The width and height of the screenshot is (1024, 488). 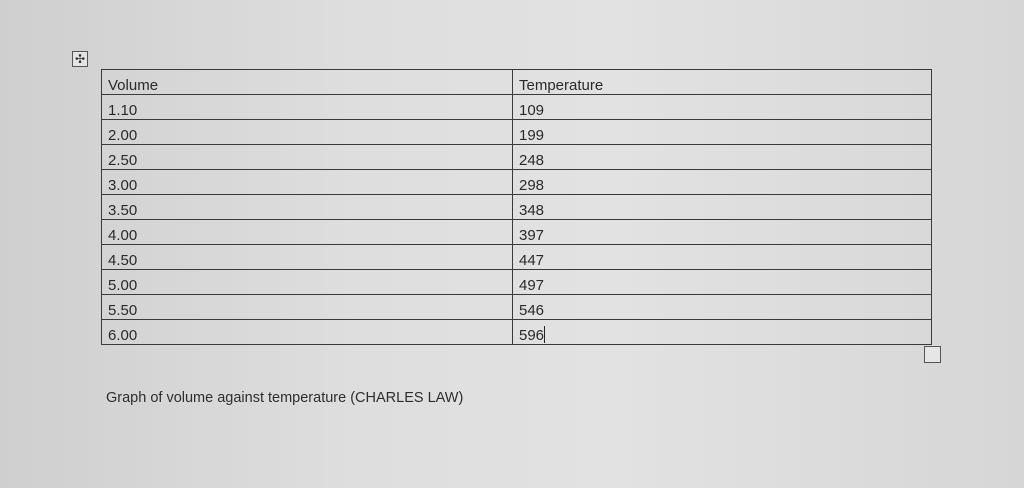 I want to click on table-row: 3.00 298, so click(x=516, y=182).